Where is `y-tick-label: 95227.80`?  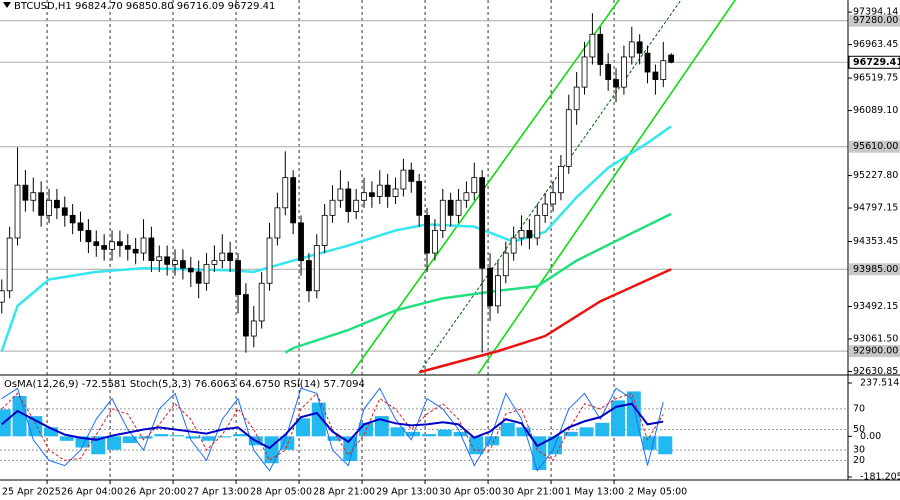 y-tick-label: 95227.80 is located at coordinates (875, 175).